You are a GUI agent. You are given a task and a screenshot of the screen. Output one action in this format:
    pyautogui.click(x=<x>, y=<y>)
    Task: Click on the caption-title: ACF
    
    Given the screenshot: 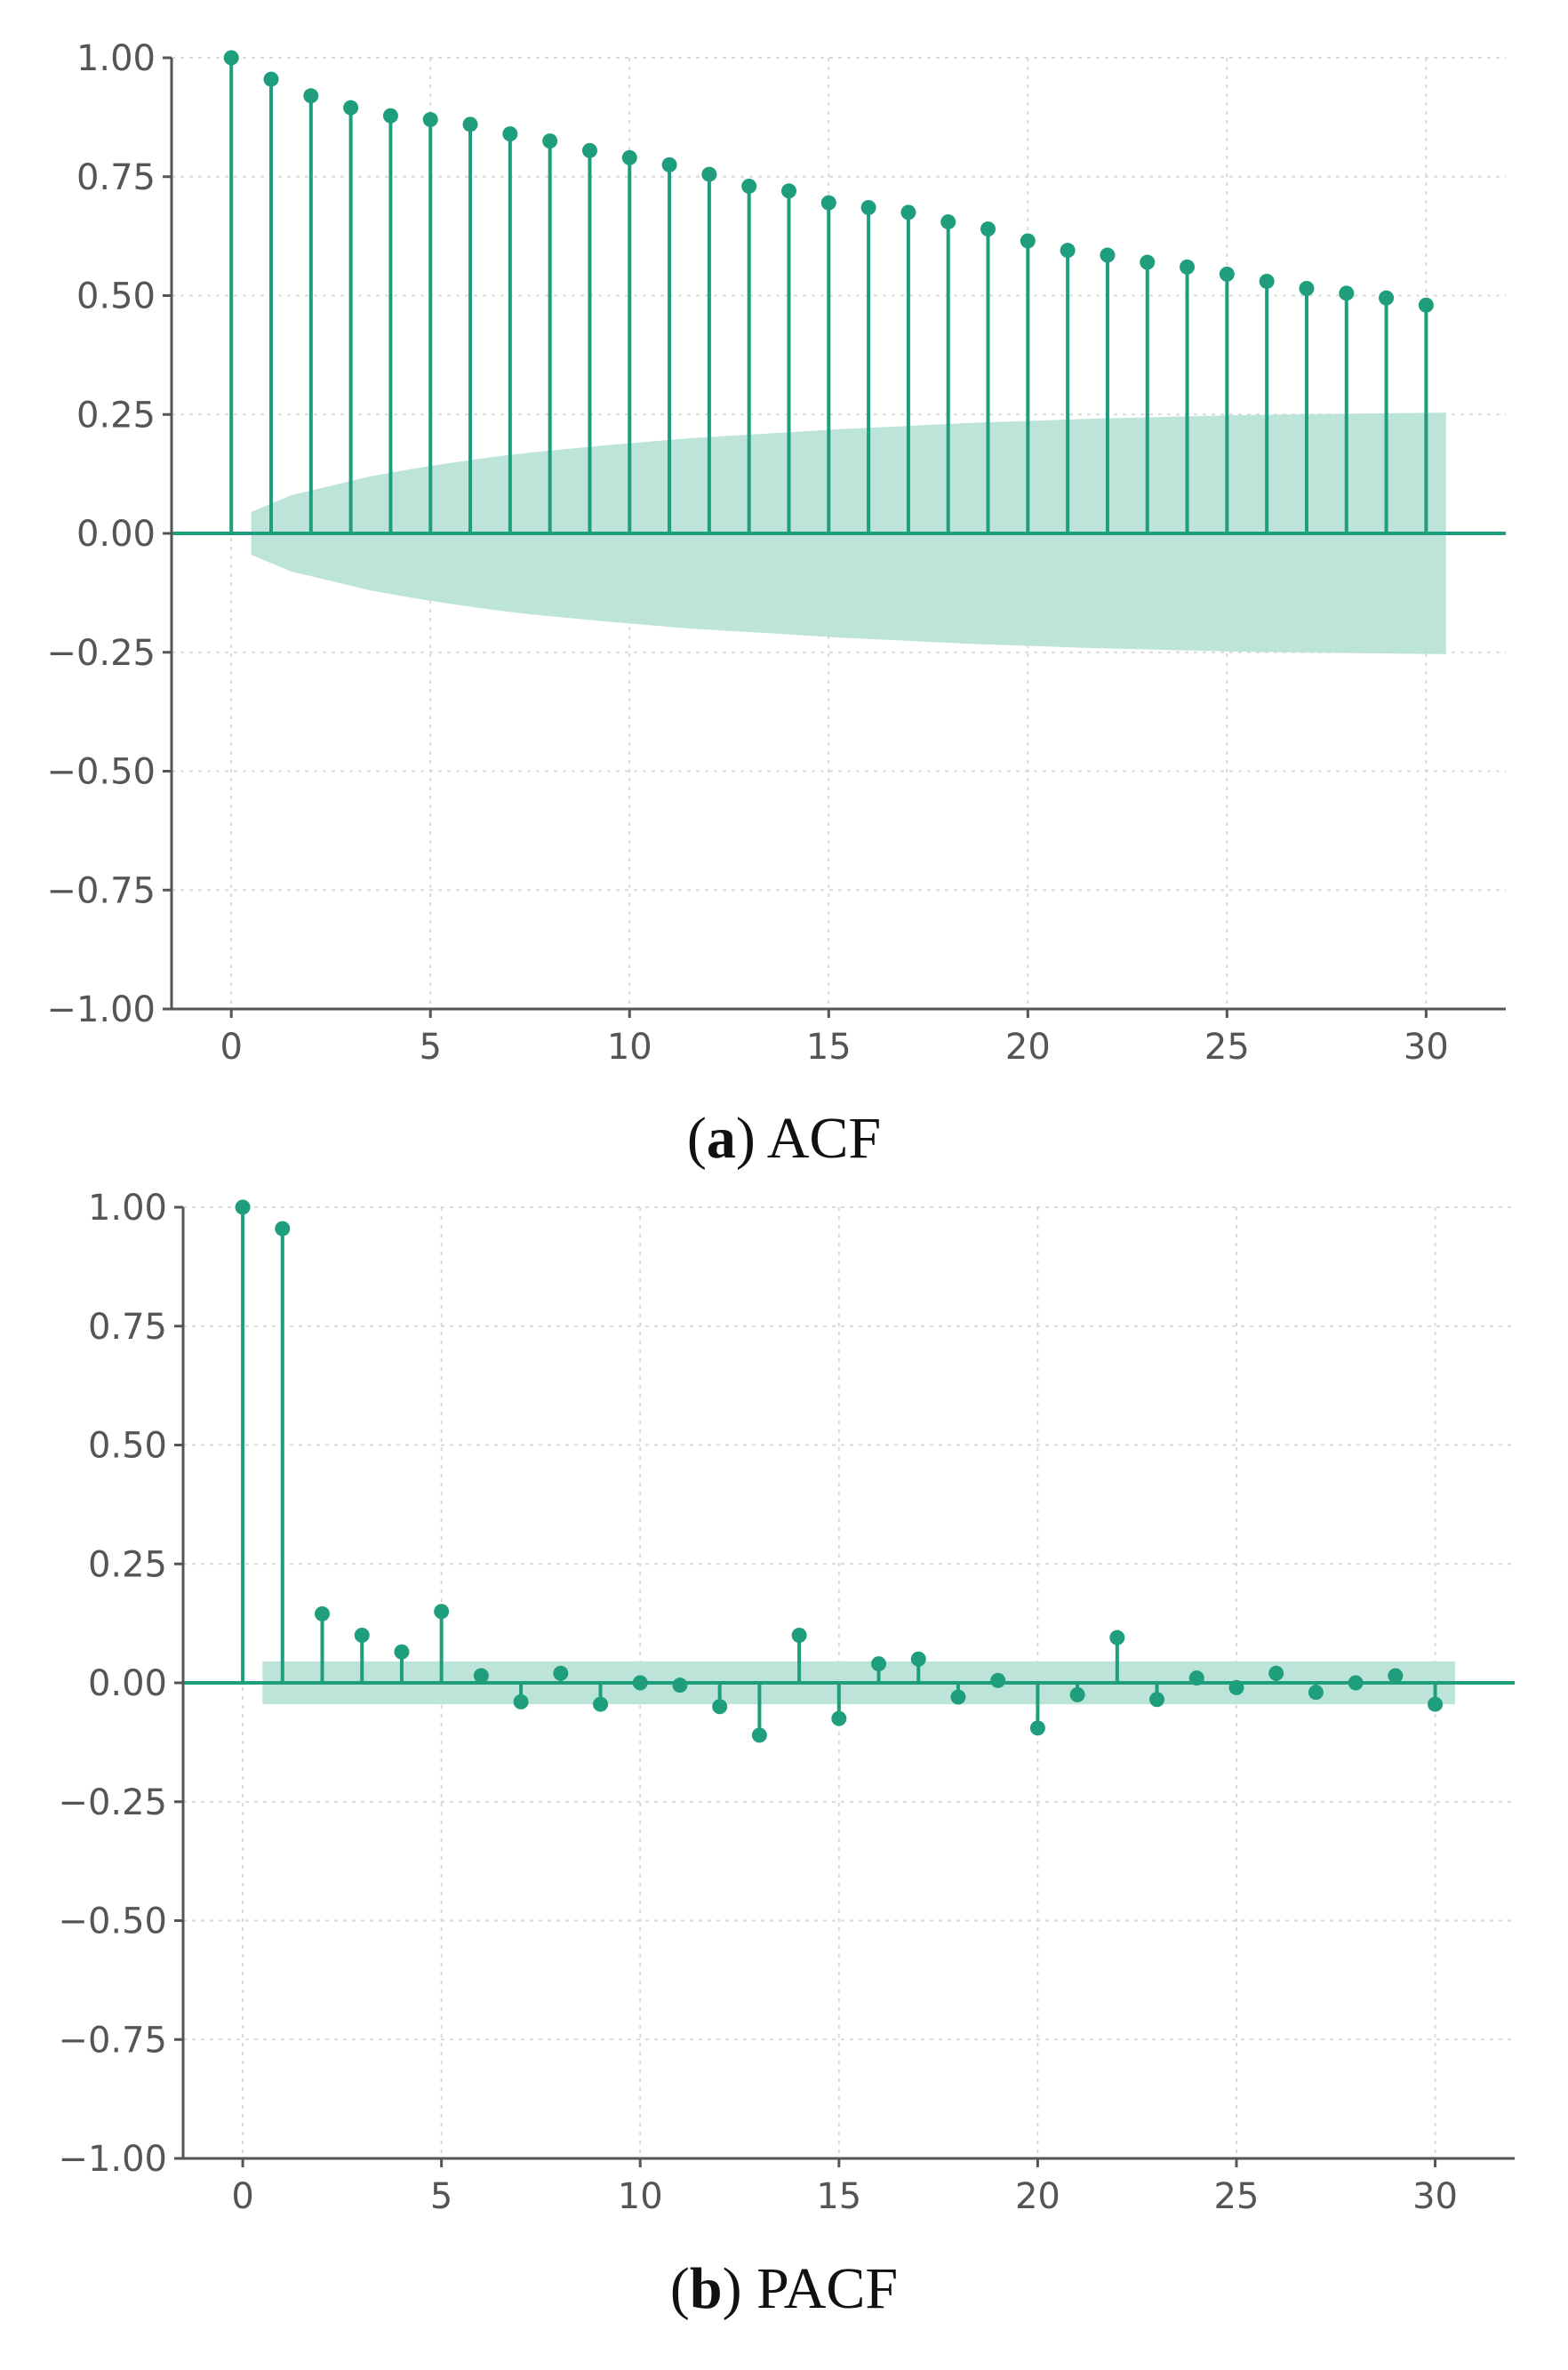 What is the action you would take?
    pyautogui.click(x=824, y=1138)
    